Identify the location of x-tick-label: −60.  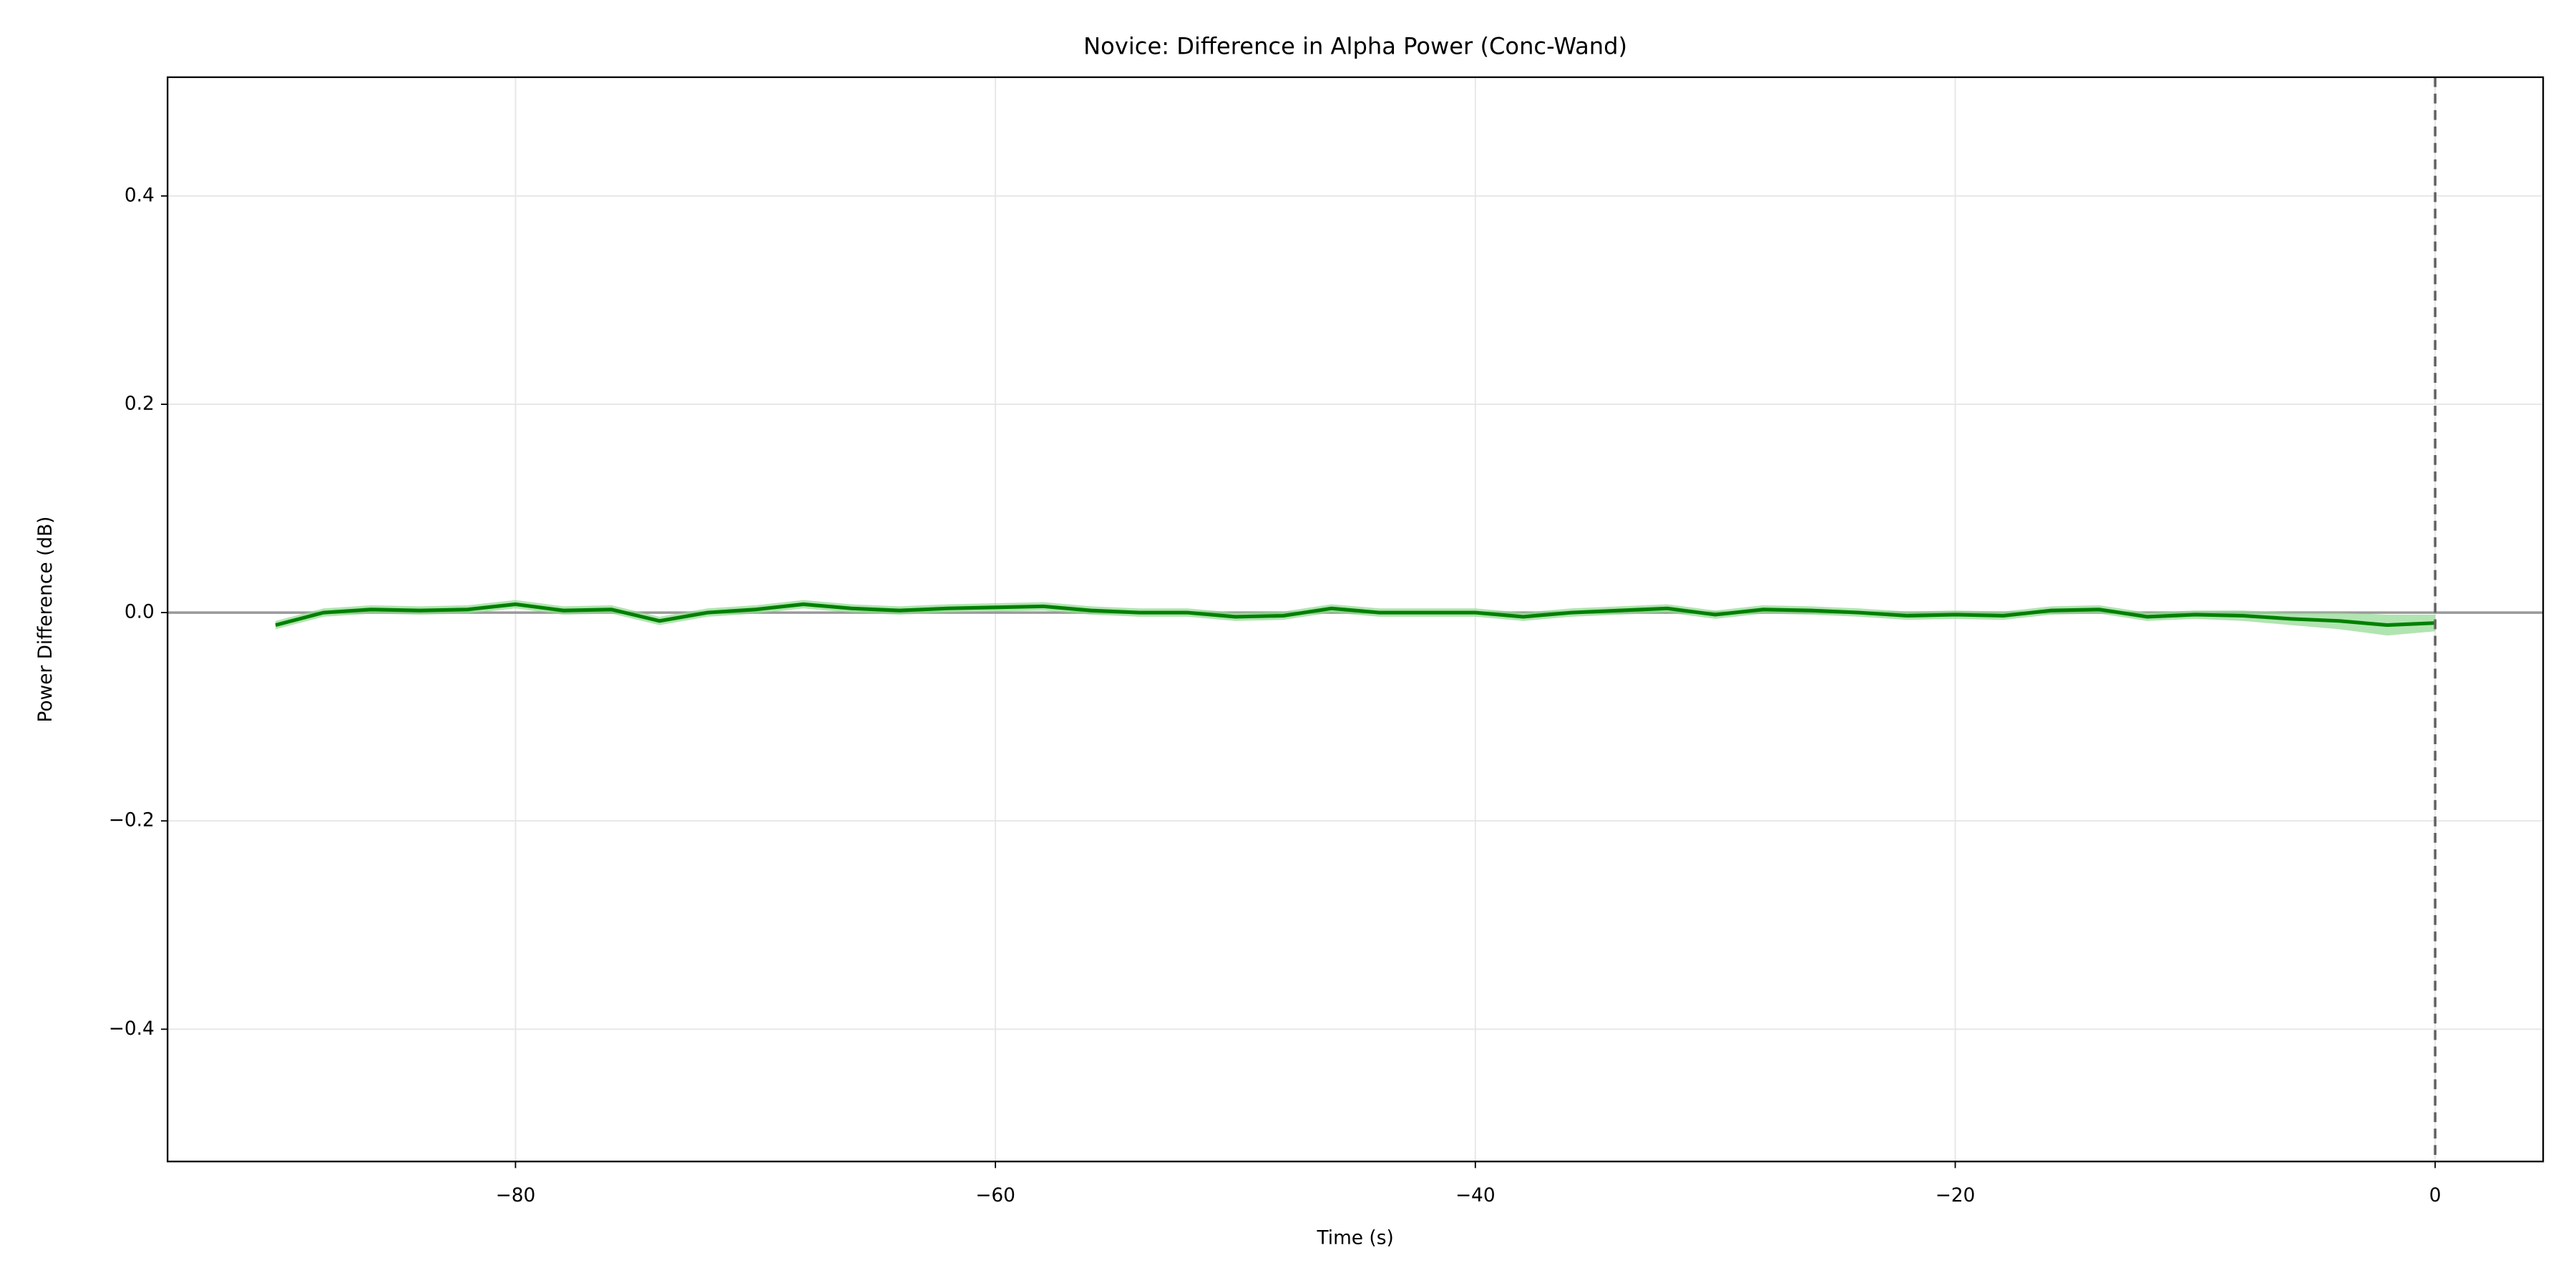
(995, 1195).